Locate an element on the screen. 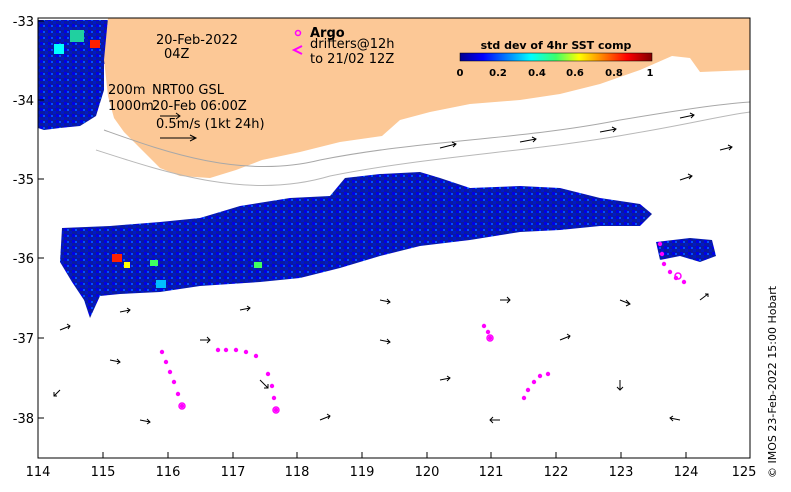 This screenshot has width=791, height=492. y-tick-label: -36 is located at coordinates (23, 259).